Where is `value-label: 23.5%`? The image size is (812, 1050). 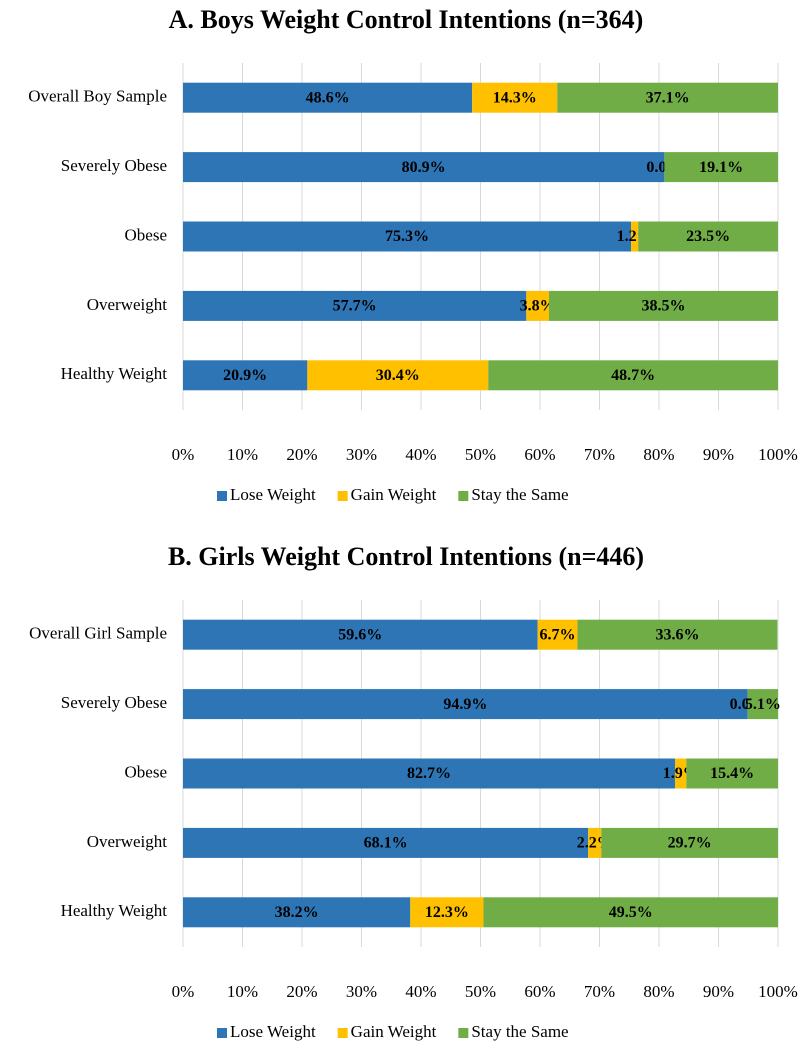
value-label: 23.5% is located at coordinates (708, 236).